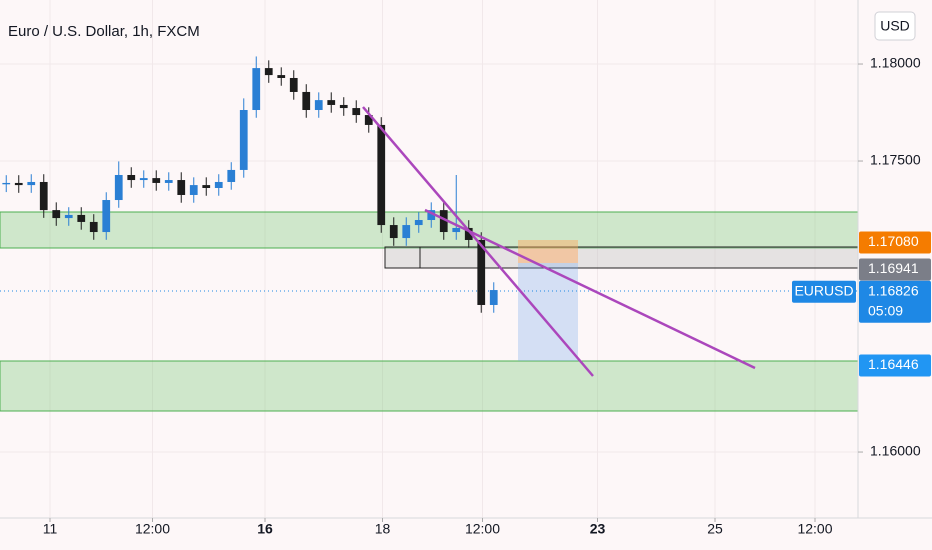 The width and height of the screenshot is (932, 550). I want to click on price-tag-label: 1.16941, so click(893, 268).